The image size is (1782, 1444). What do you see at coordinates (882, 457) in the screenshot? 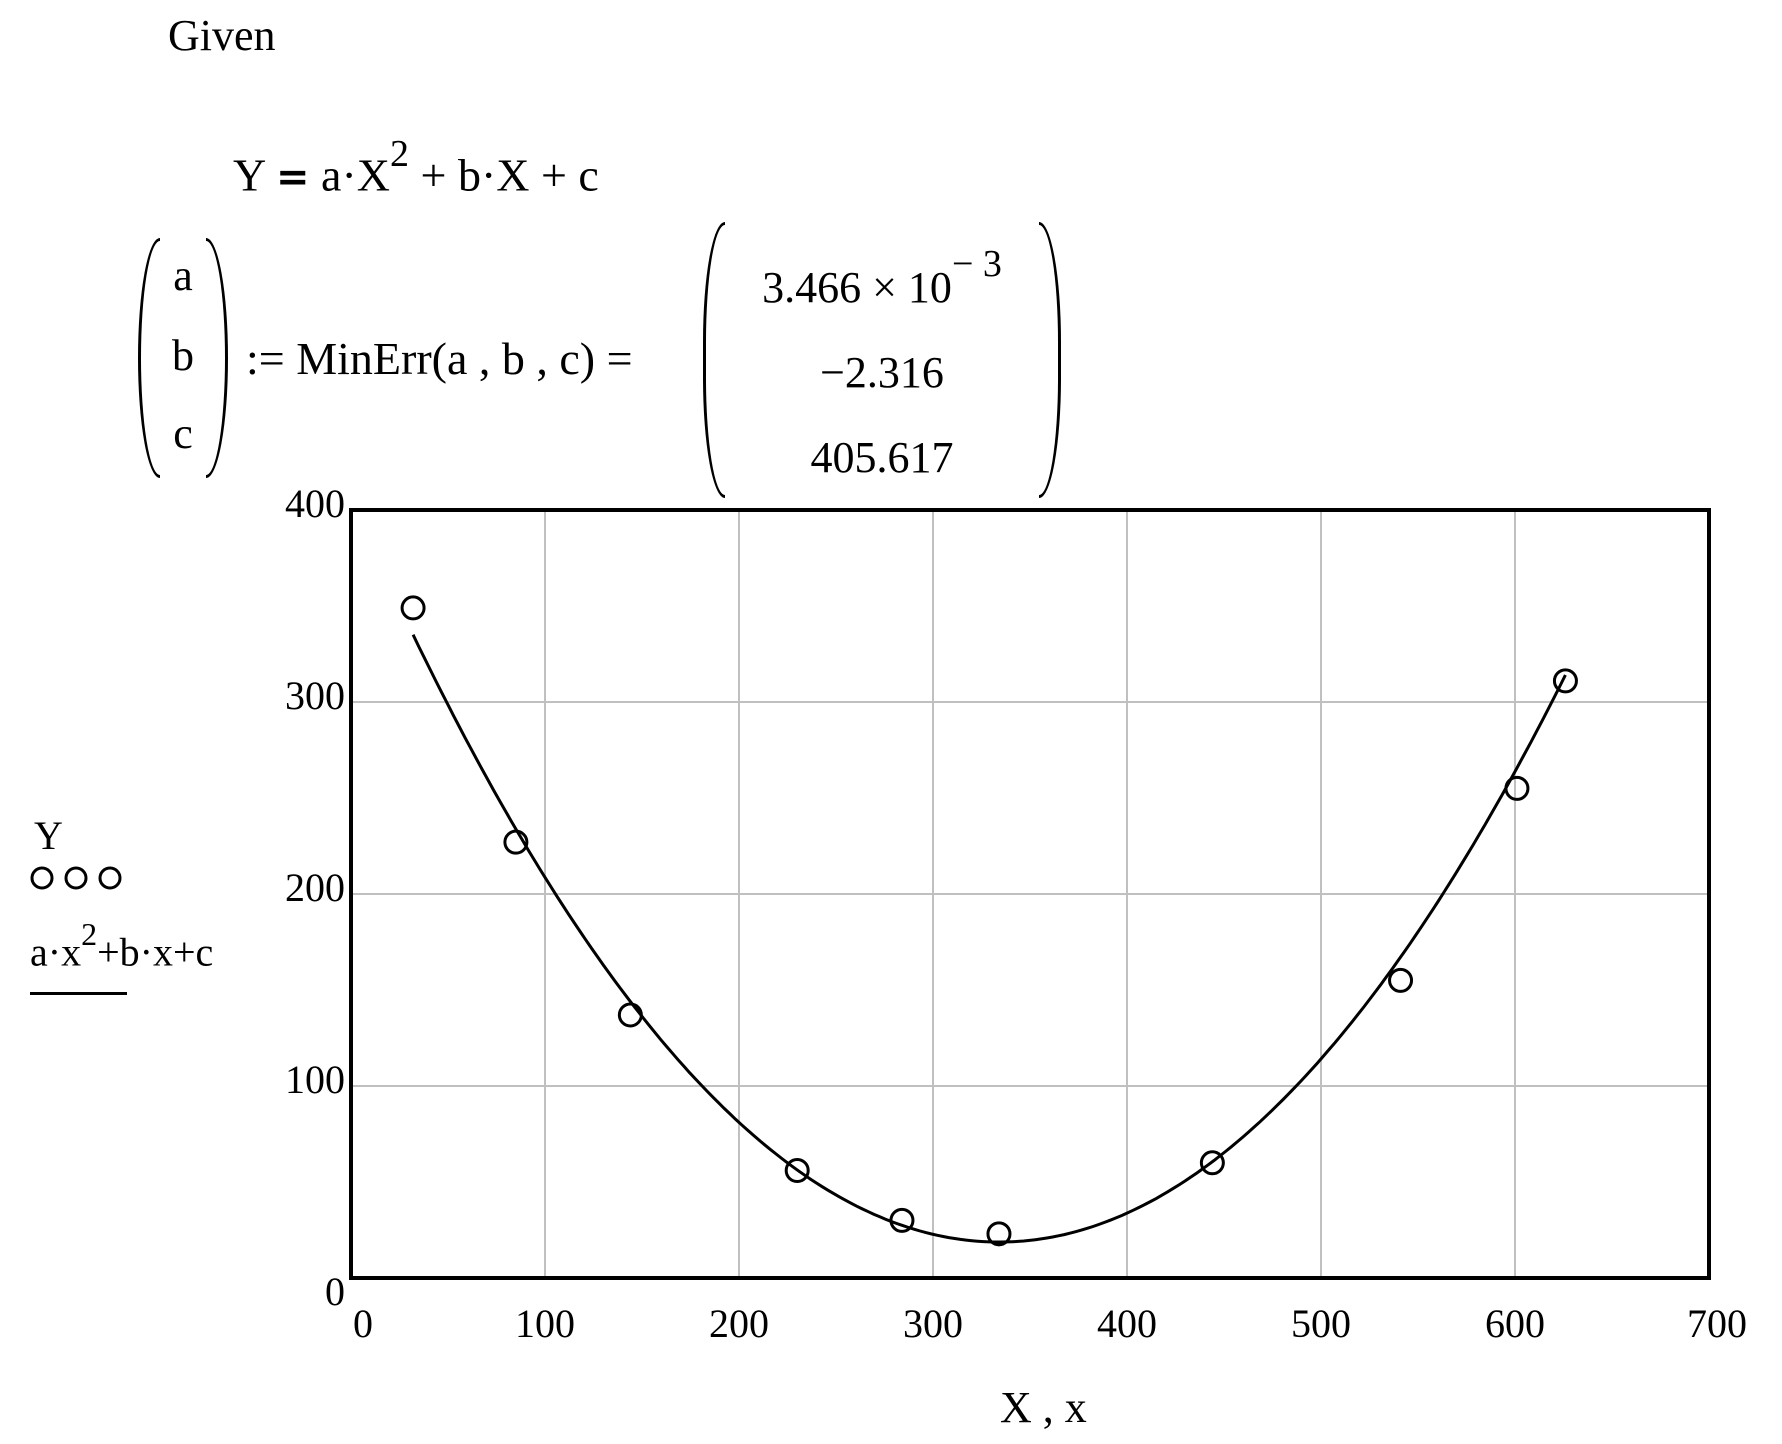
I see `result-c: 405.617` at bounding box center [882, 457].